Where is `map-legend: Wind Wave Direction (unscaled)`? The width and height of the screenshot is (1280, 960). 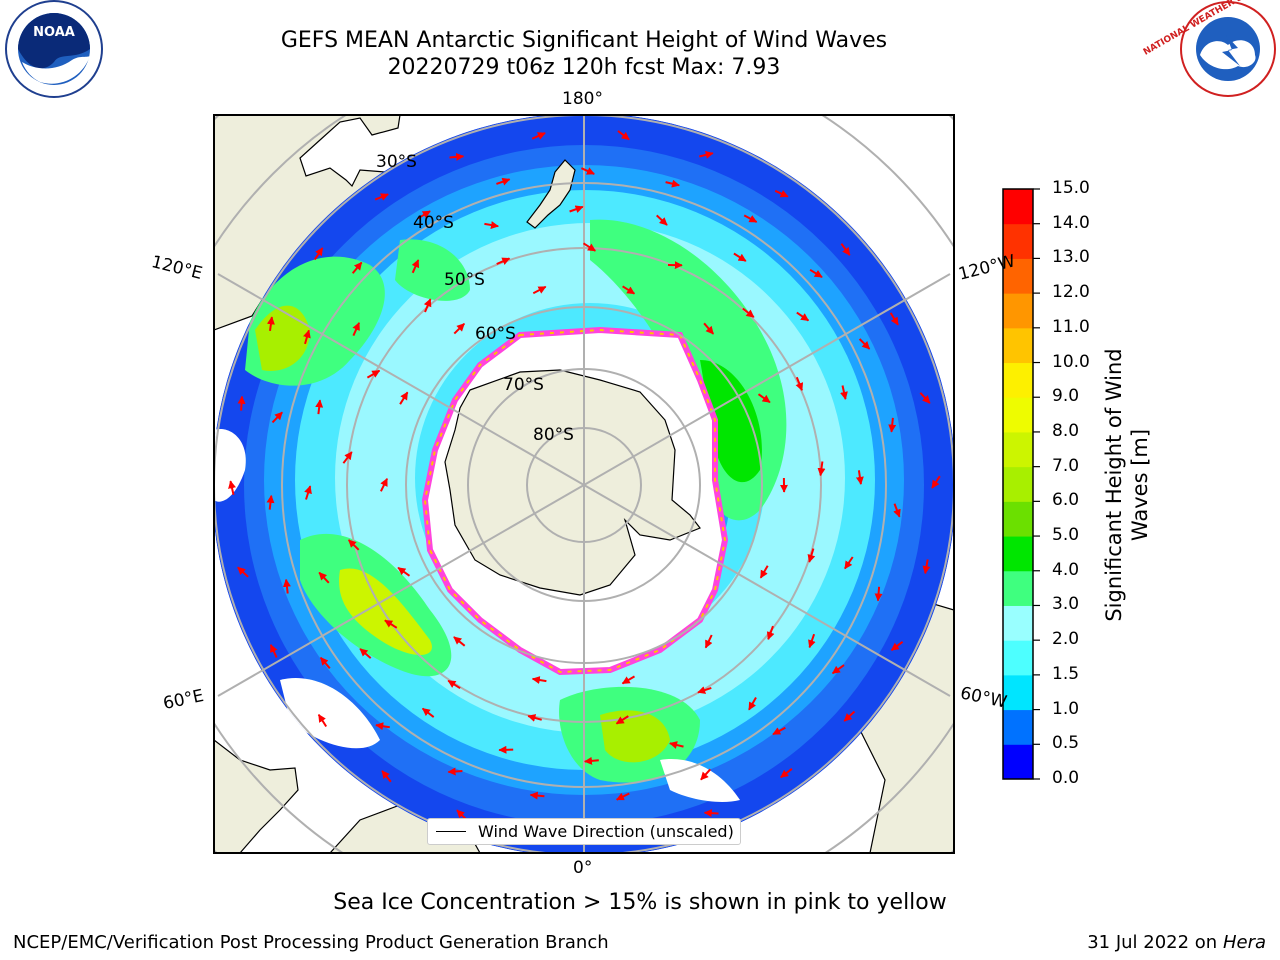
map-legend: Wind Wave Direction (unscaled) is located at coordinates (584, 831).